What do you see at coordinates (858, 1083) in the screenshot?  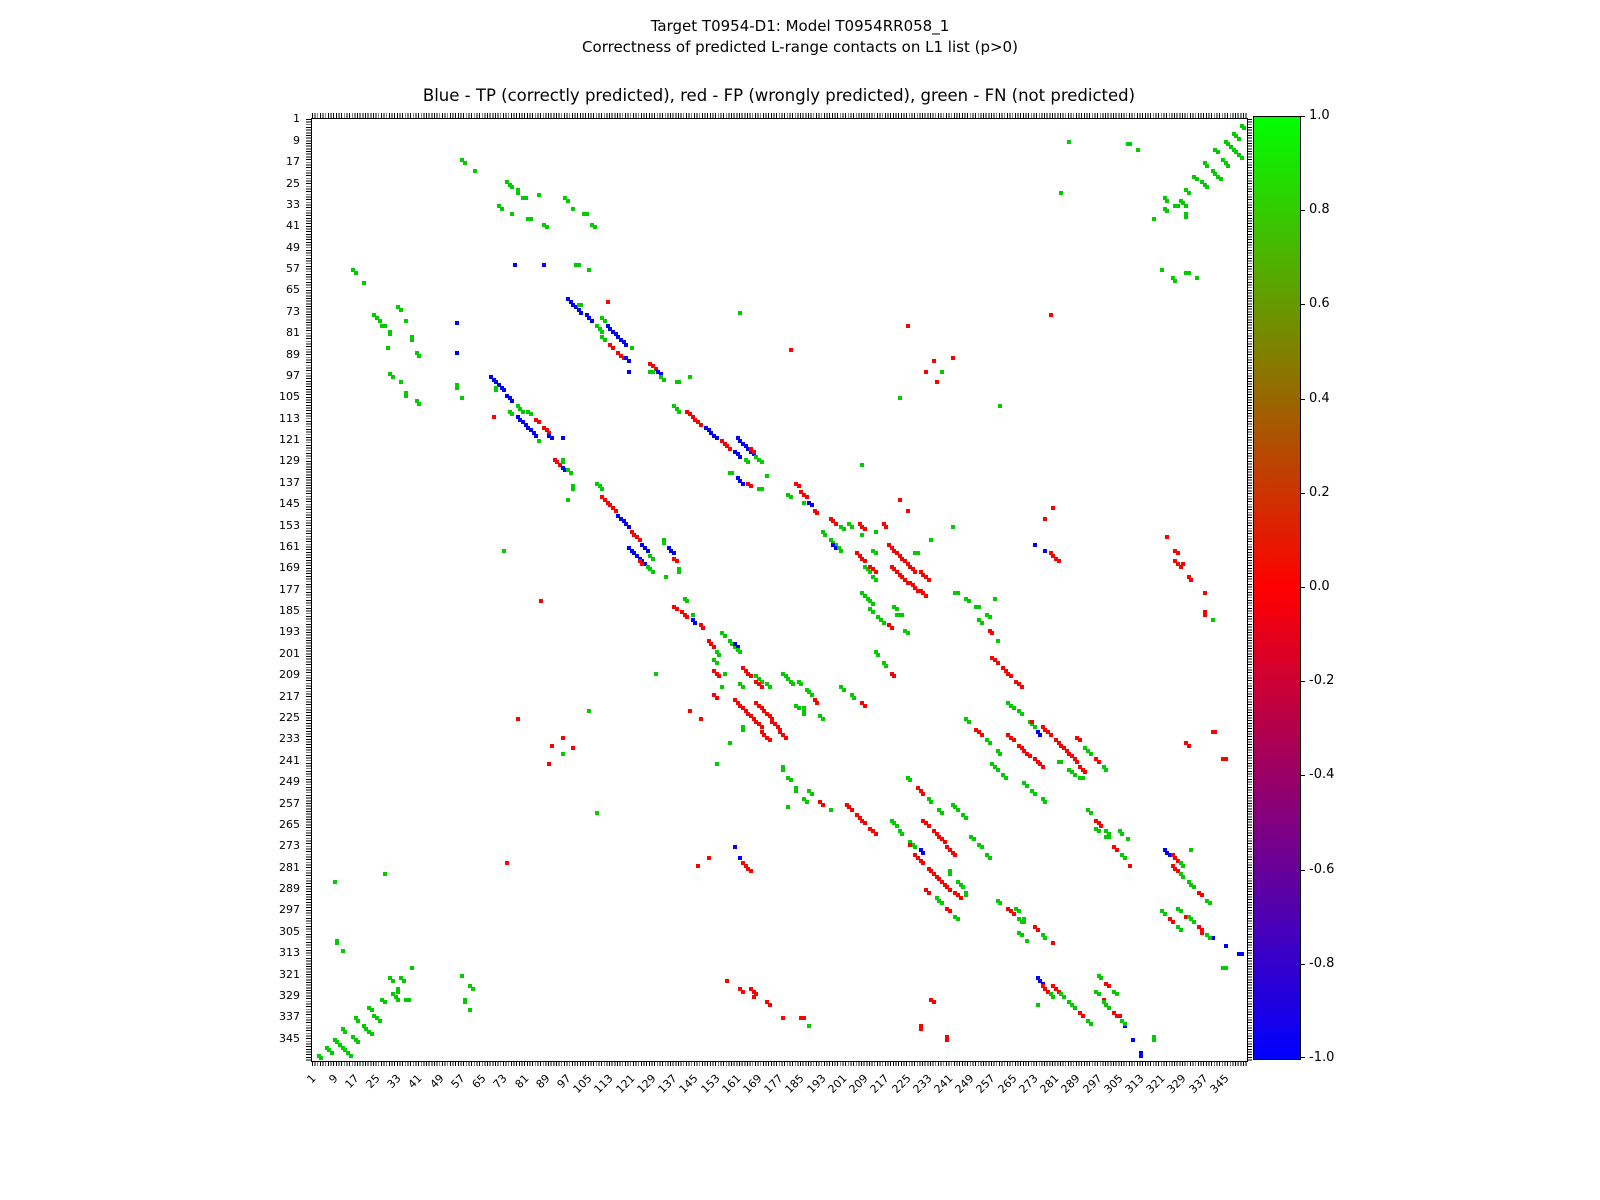 I see `x-tick-label-text: 209` at bounding box center [858, 1083].